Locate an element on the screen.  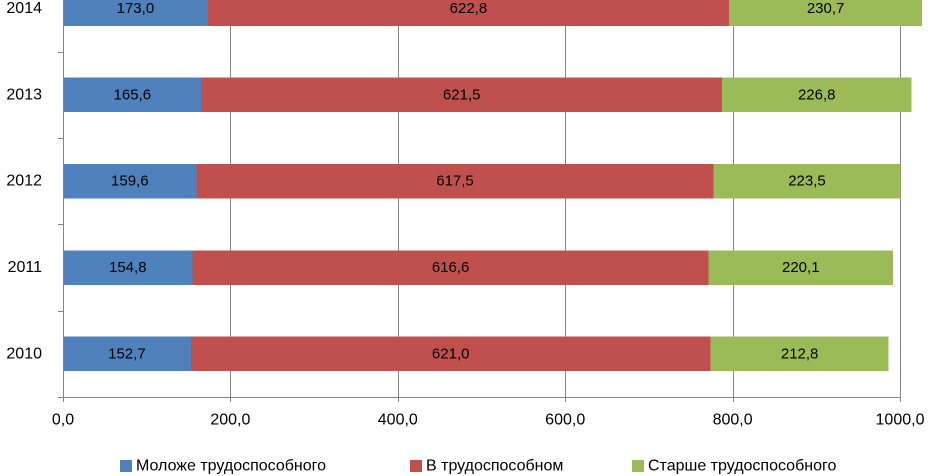
data-label: 621,0 is located at coordinates (451, 353).